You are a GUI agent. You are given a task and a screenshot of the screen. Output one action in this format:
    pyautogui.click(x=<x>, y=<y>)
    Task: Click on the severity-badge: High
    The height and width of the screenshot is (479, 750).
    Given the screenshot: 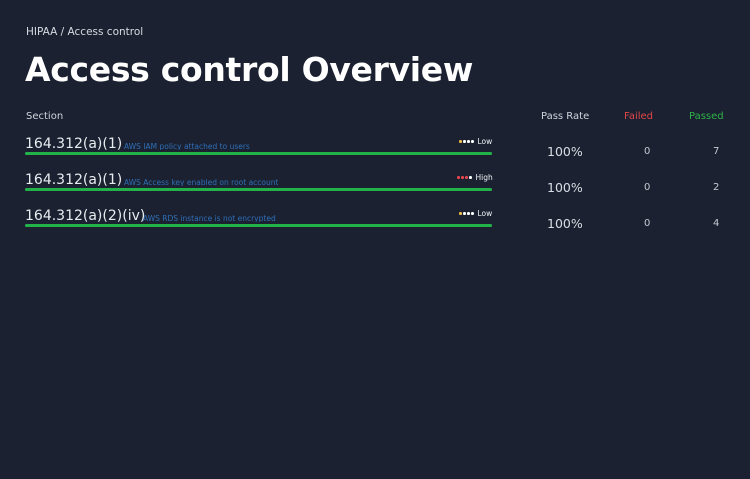 What is the action you would take?
    pyautogui.click(x=475, y=177)
    